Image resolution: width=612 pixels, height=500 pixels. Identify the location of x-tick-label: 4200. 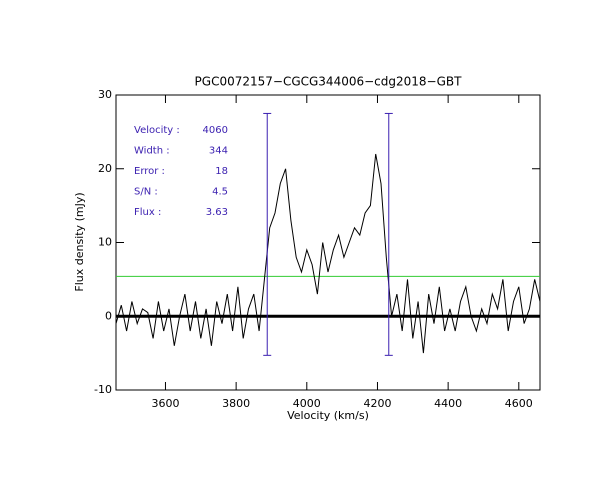
(377, 403).